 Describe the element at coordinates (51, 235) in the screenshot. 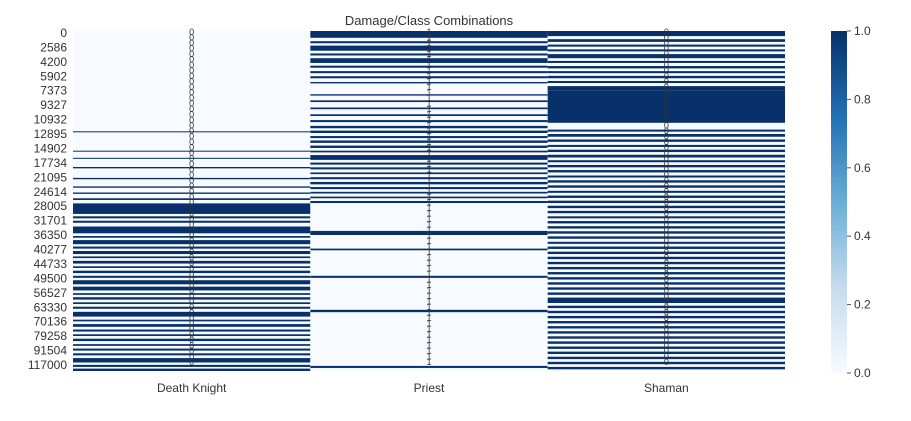

I see `y-tick-label: 36350` at that location.